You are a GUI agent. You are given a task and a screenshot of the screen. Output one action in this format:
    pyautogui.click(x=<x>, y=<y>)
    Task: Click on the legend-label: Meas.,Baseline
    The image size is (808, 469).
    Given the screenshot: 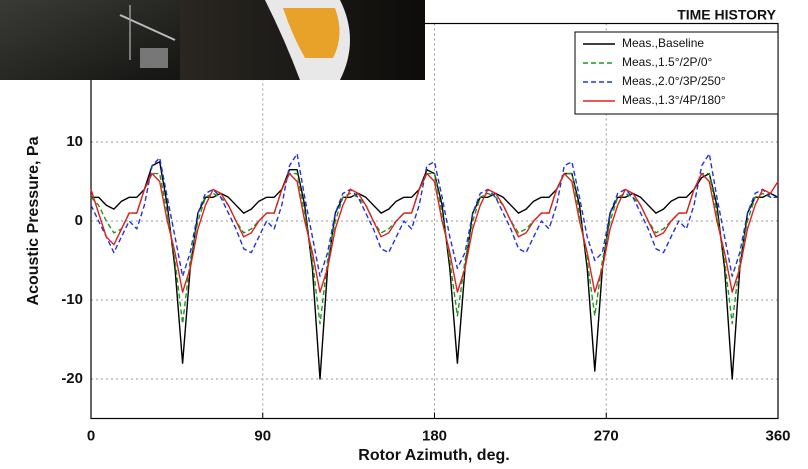 What is the action you would take?
    pyautogui.click(x=663, y=43)
    